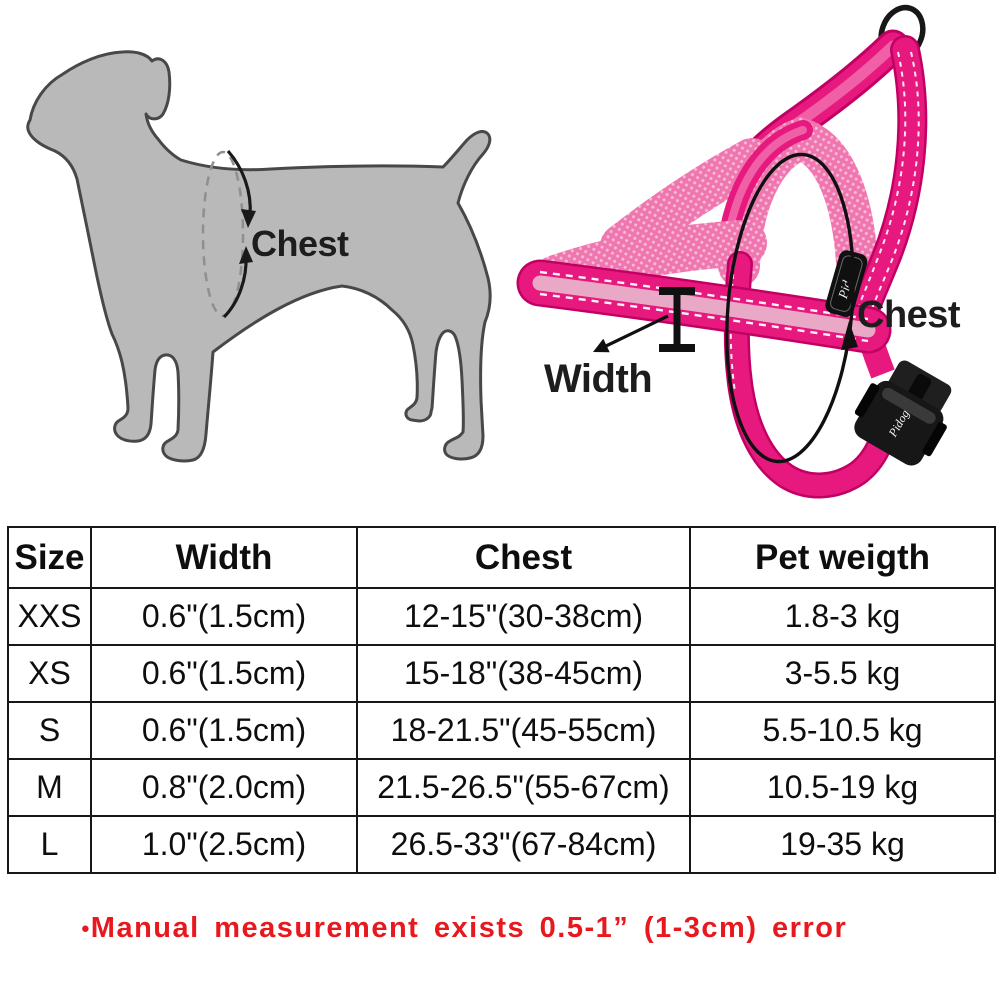 This screenshot has width=1000, height=1000. I want to click on girth-stitching, so click(732, 328).